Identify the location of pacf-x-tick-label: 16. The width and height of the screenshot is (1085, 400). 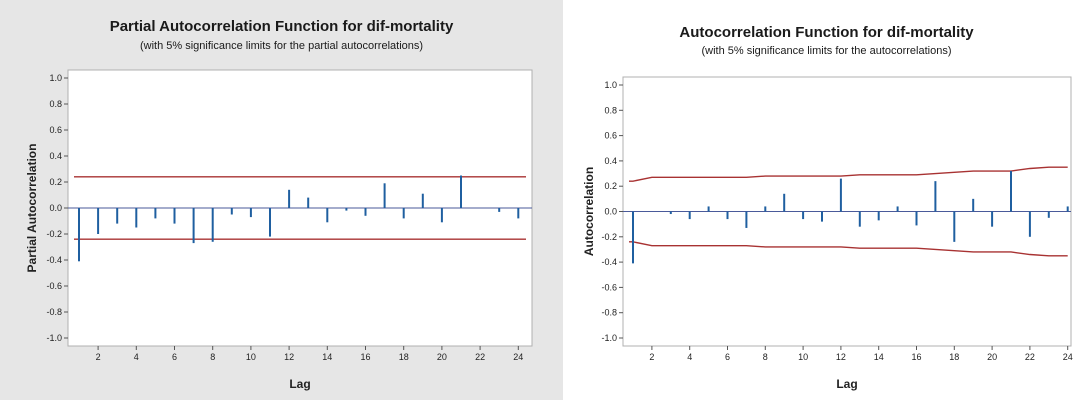
(365, 357).